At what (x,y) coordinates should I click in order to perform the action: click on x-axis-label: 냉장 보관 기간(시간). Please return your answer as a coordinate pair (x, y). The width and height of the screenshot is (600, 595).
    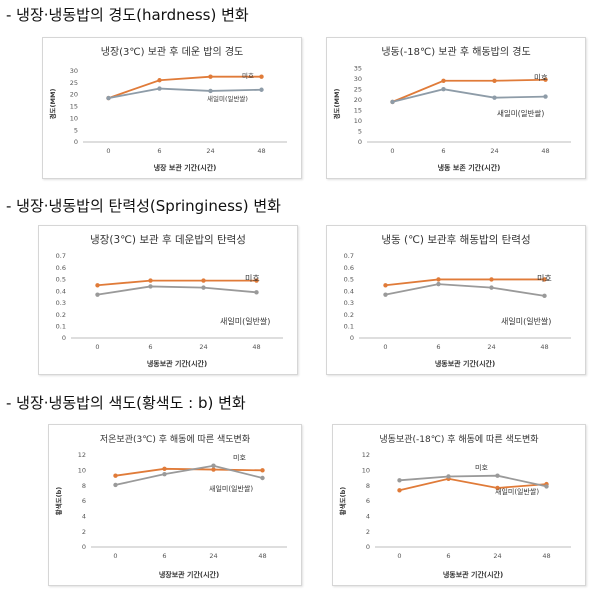
    Looking at the image, I should click on (185, 167).